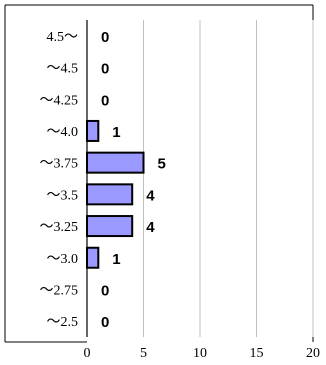 This screenshot has width=326, height=365. What do you see at coordinates (59, 164) in the screenshot?
I see `category-label: ～3.75` at bounding box center [59, 164].